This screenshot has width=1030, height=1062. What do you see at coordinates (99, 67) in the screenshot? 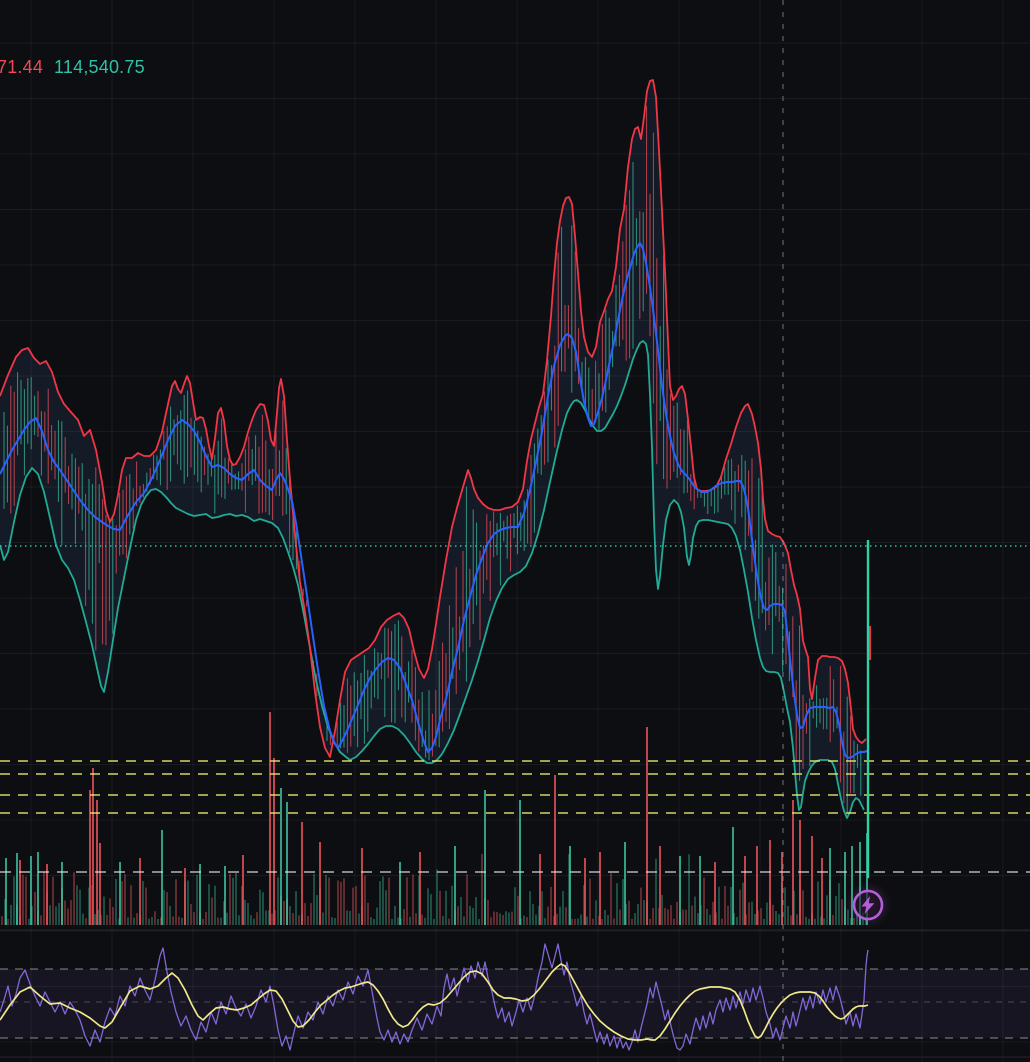
I see `legend-value-green: 114,540.75` at bounding box center [99, 67].